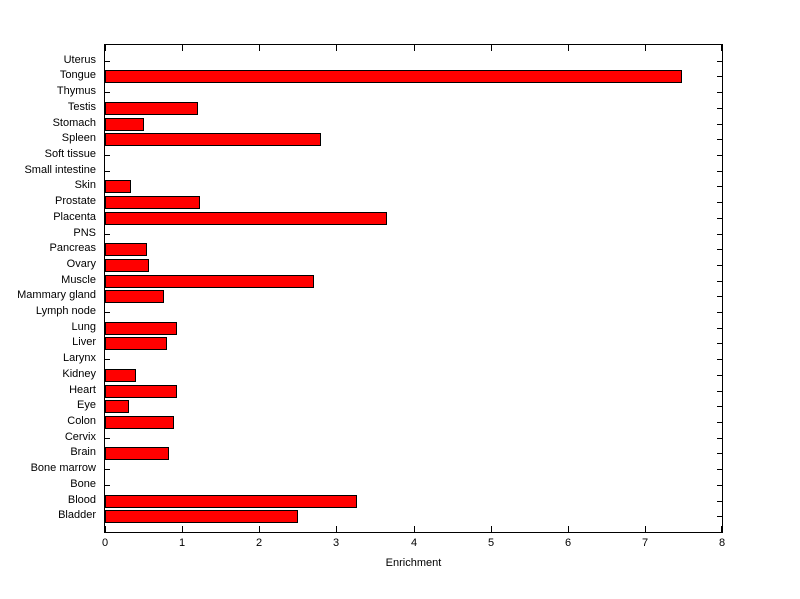 The width and height of the screenshot is (800, 599). Describe the element at coordinates (141, 328) in the screenshot. I see `bar-lung` at that location.